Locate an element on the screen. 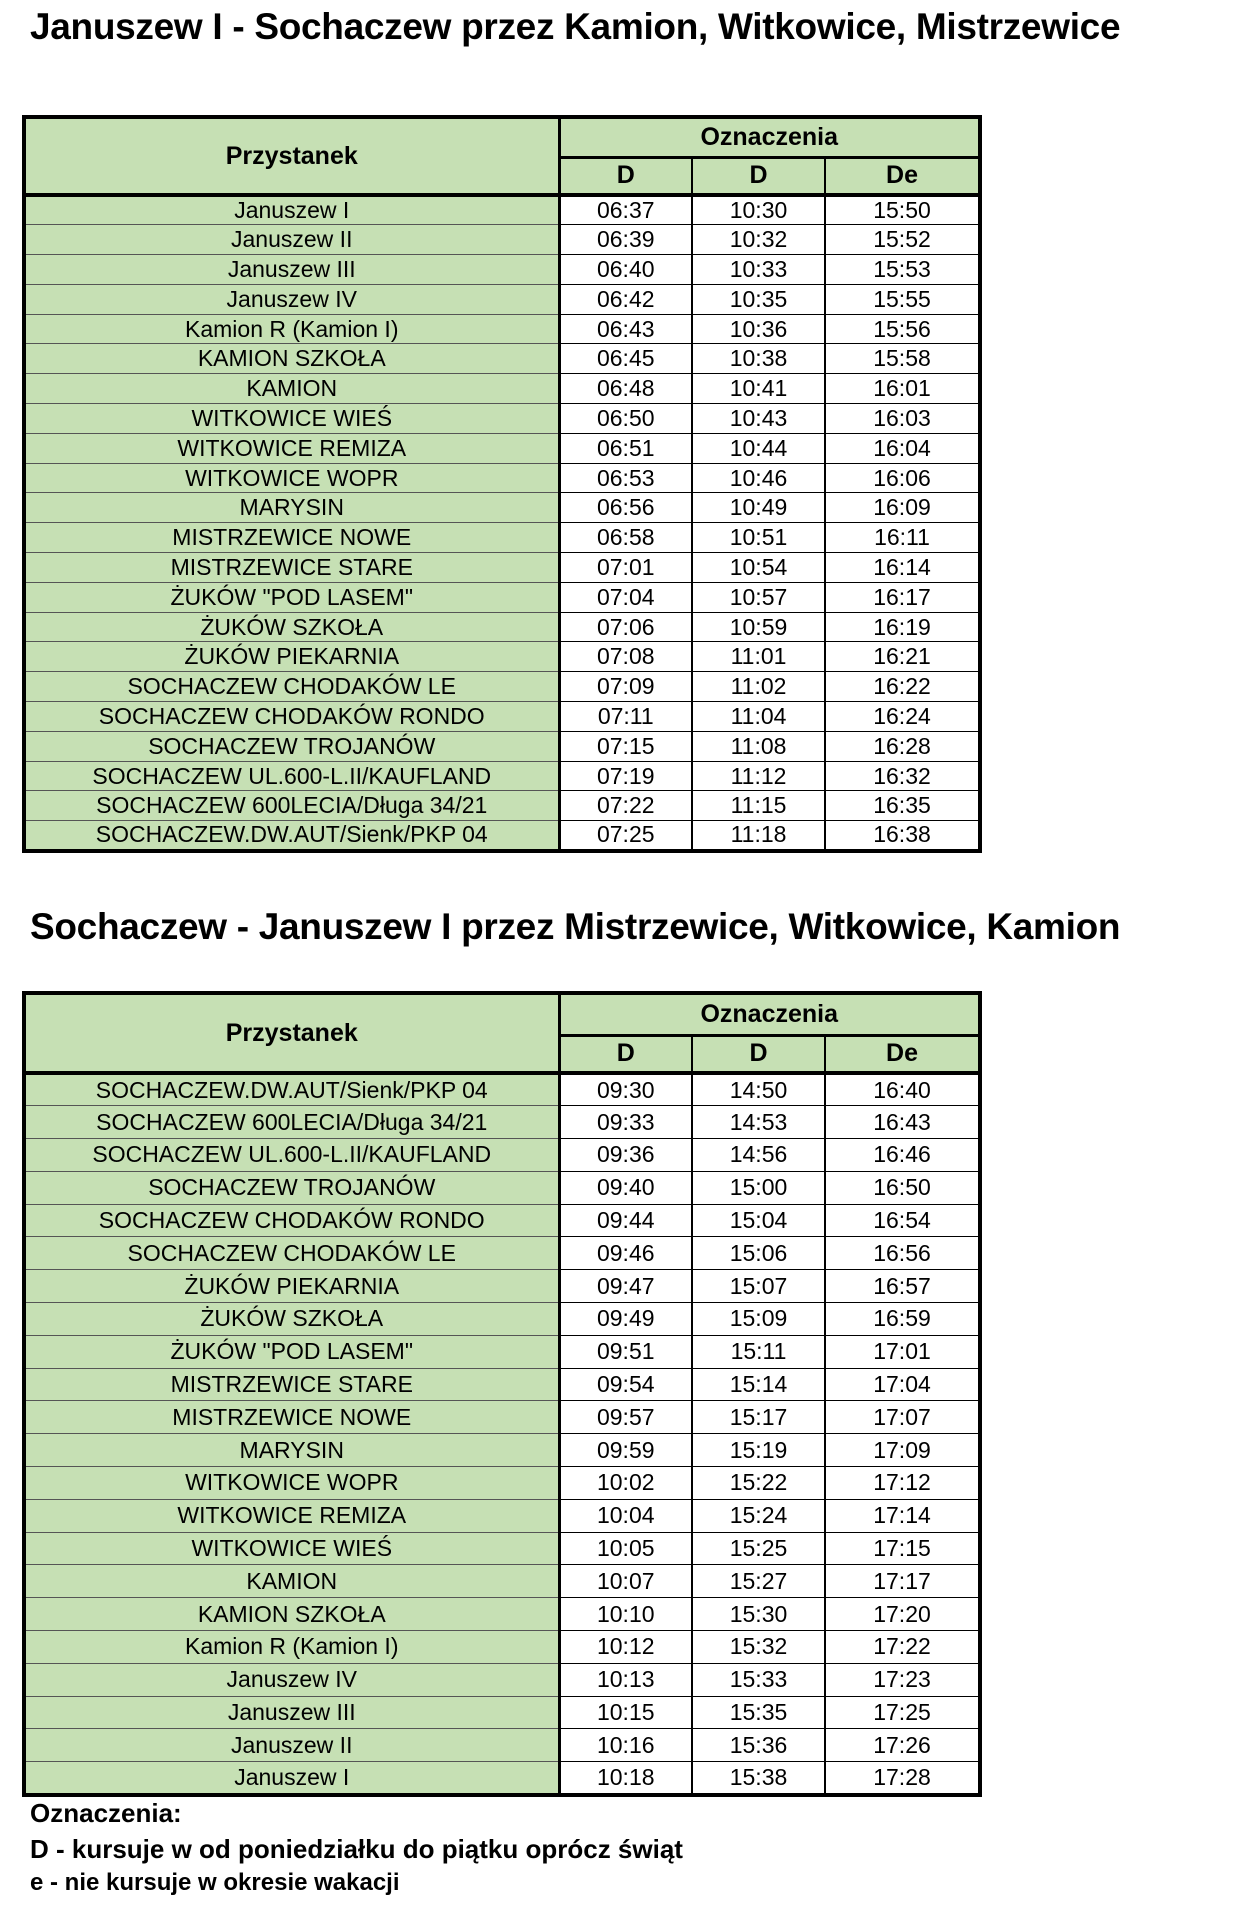  table-row: Januszew III 10:15 15:35 17:25 is located at coordinates (503, 1713).